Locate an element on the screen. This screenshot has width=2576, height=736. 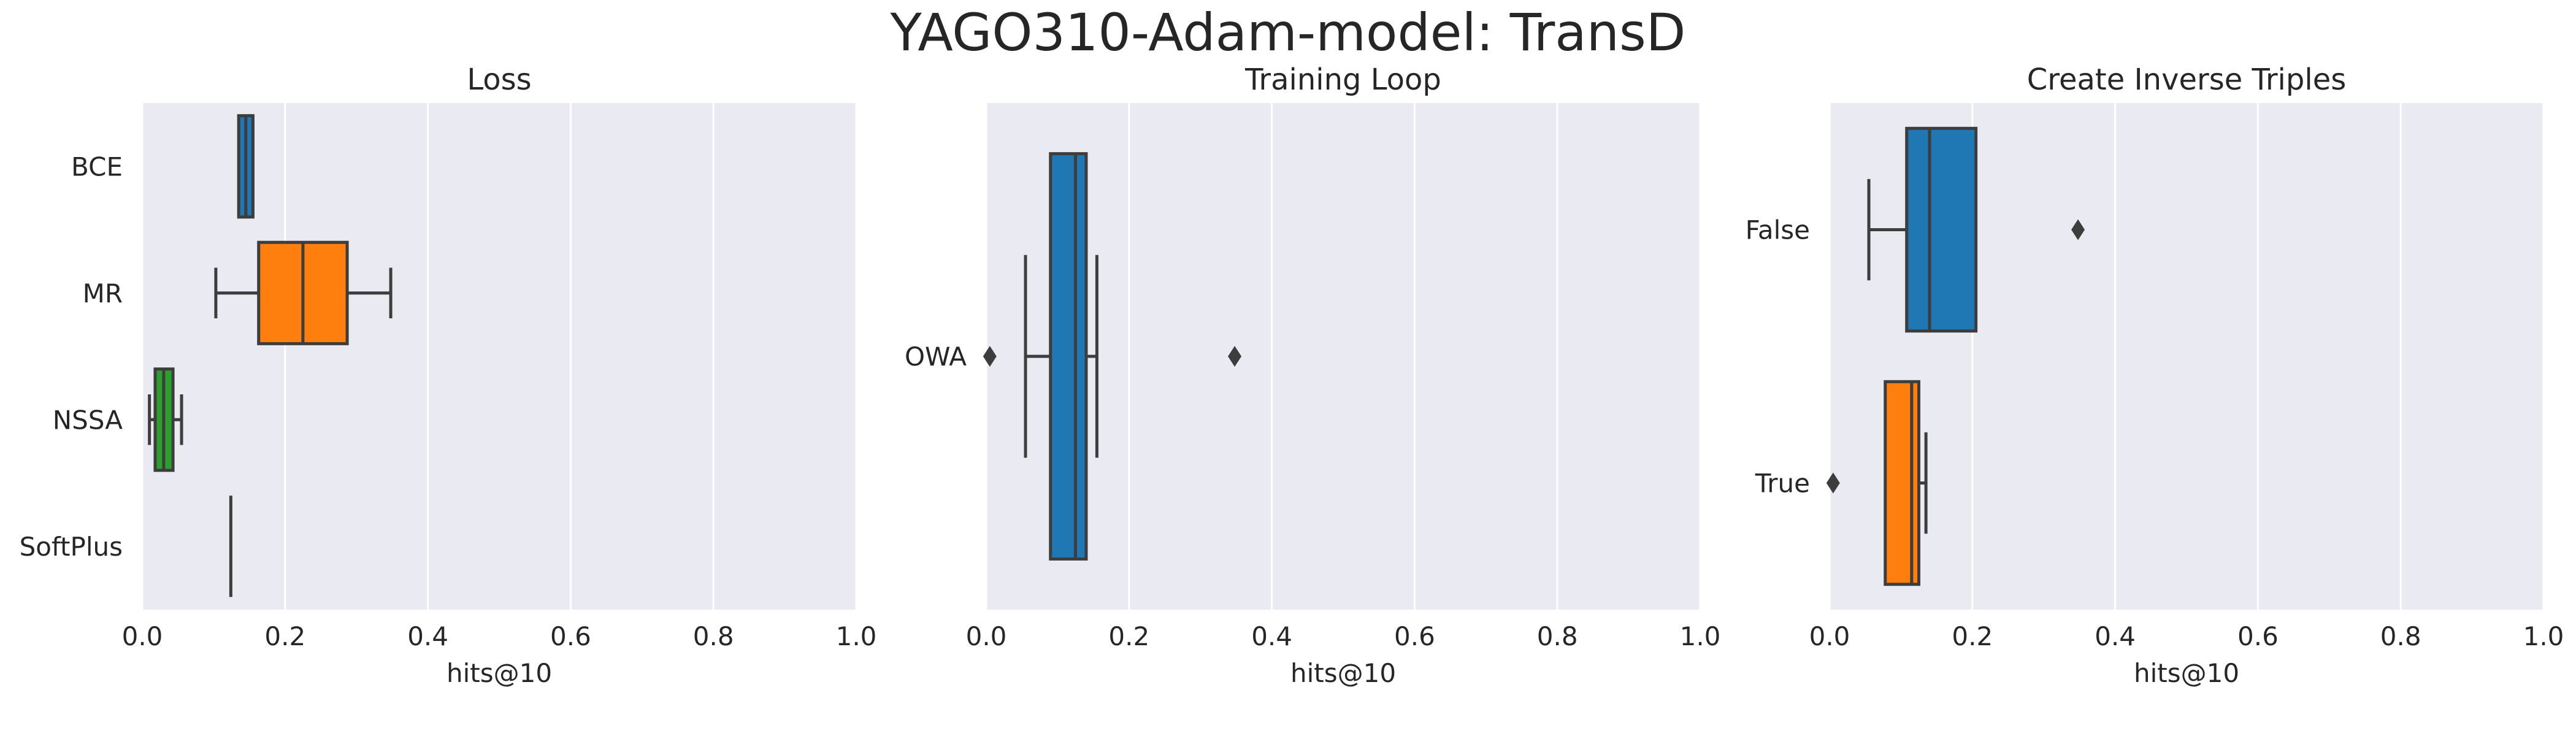
box-softplus: SoftPlus is located at coordinates (126, 546).